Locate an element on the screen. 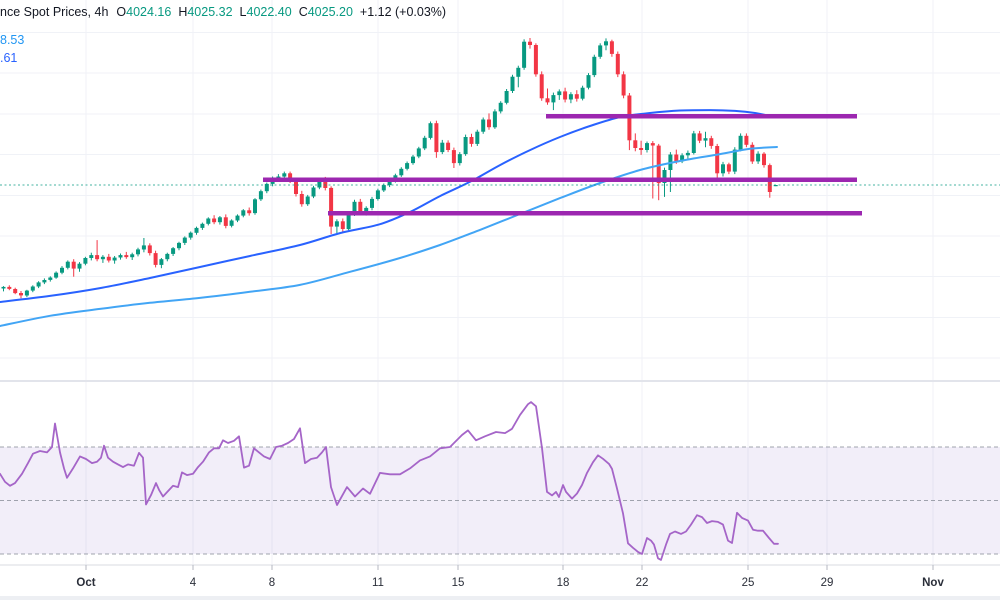 The height and width of the screenshot is (600, 1000). time-axis-label: 4 is located at coordinates (193, 583).